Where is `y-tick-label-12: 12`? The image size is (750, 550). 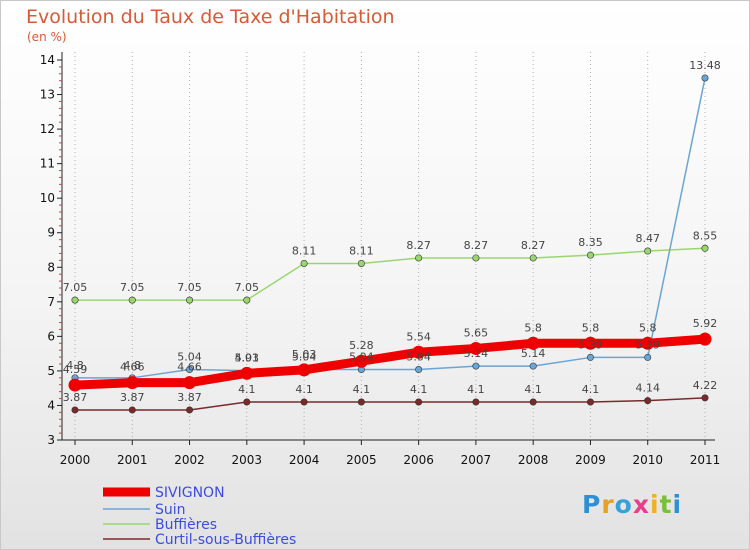 y-tick-label-12: 12 is located at coordinates (47, 129).